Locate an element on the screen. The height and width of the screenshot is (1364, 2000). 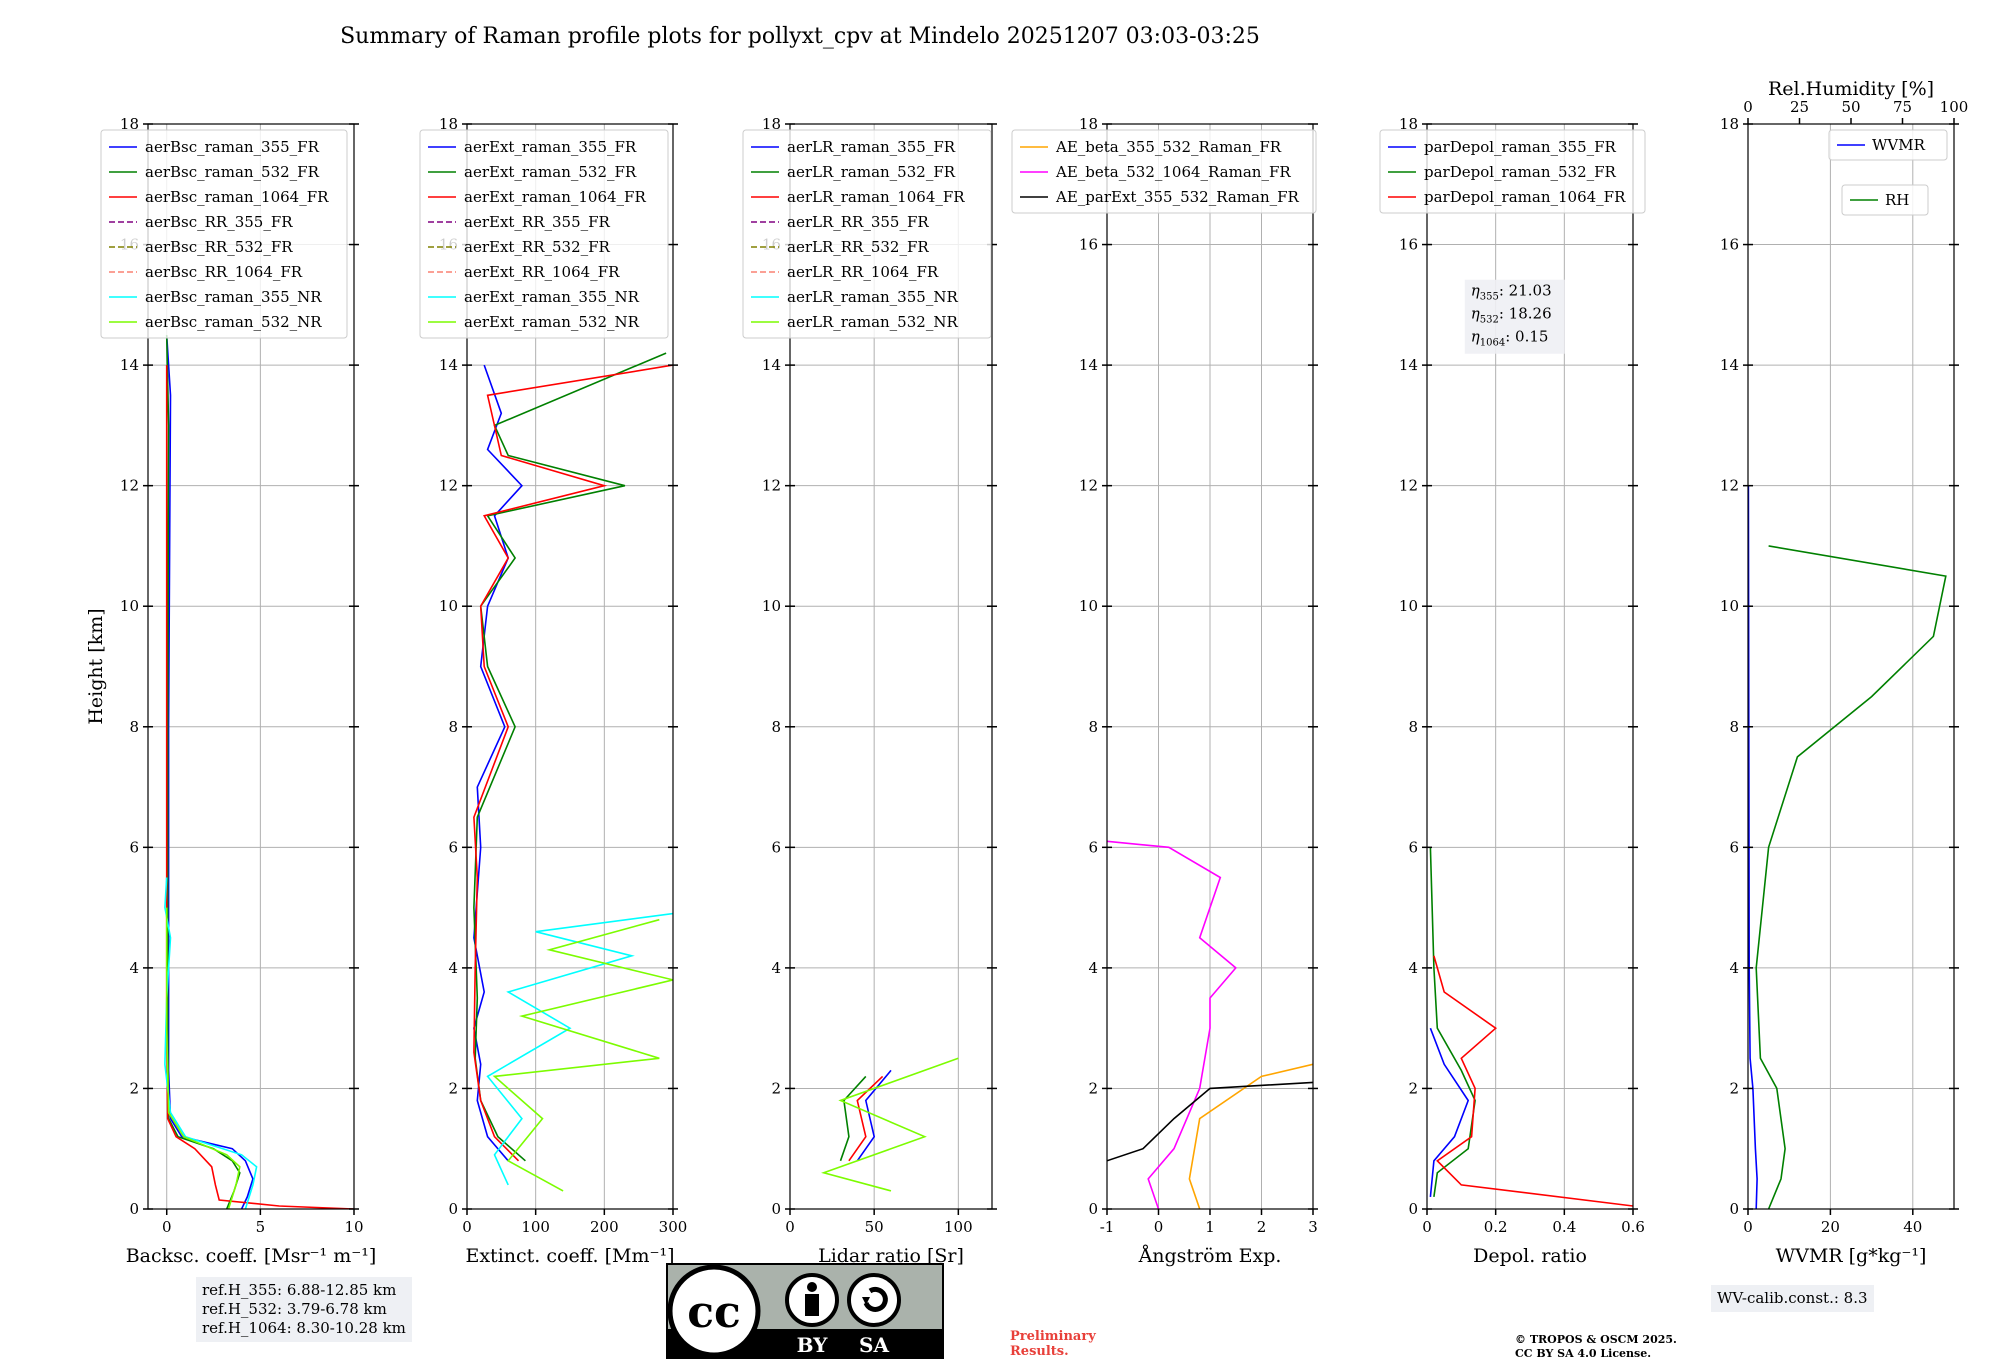
annotation-box is located at coordinates (1514, 316).